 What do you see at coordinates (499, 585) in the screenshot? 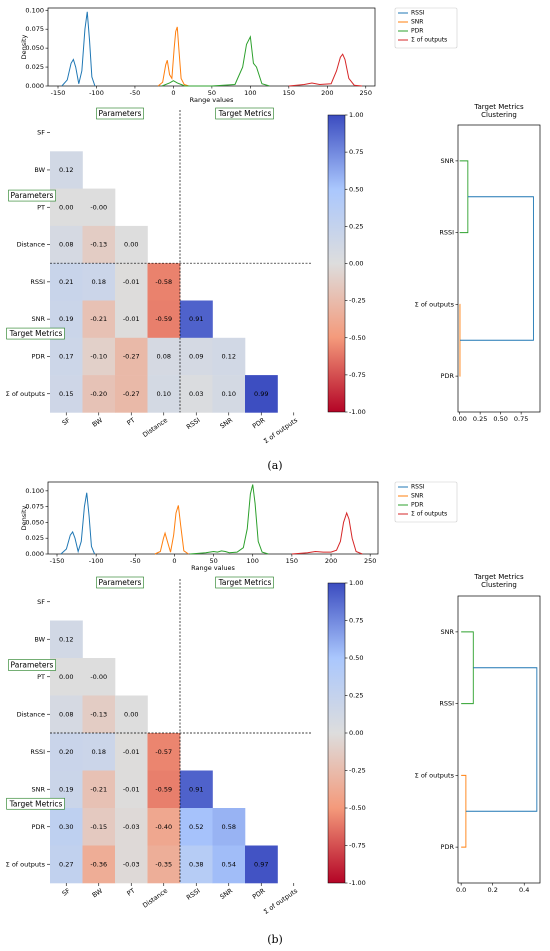
I see `chart-title: Clustering` at bounding box center [499, 585].